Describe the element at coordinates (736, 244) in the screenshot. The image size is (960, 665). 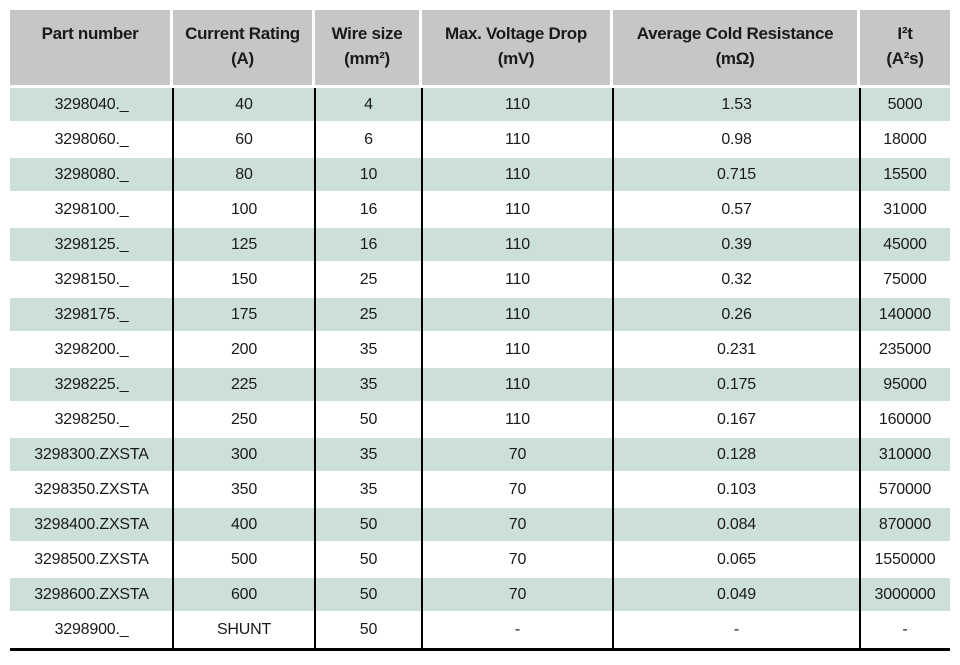
I see `table-cell: 0.39` at that location.